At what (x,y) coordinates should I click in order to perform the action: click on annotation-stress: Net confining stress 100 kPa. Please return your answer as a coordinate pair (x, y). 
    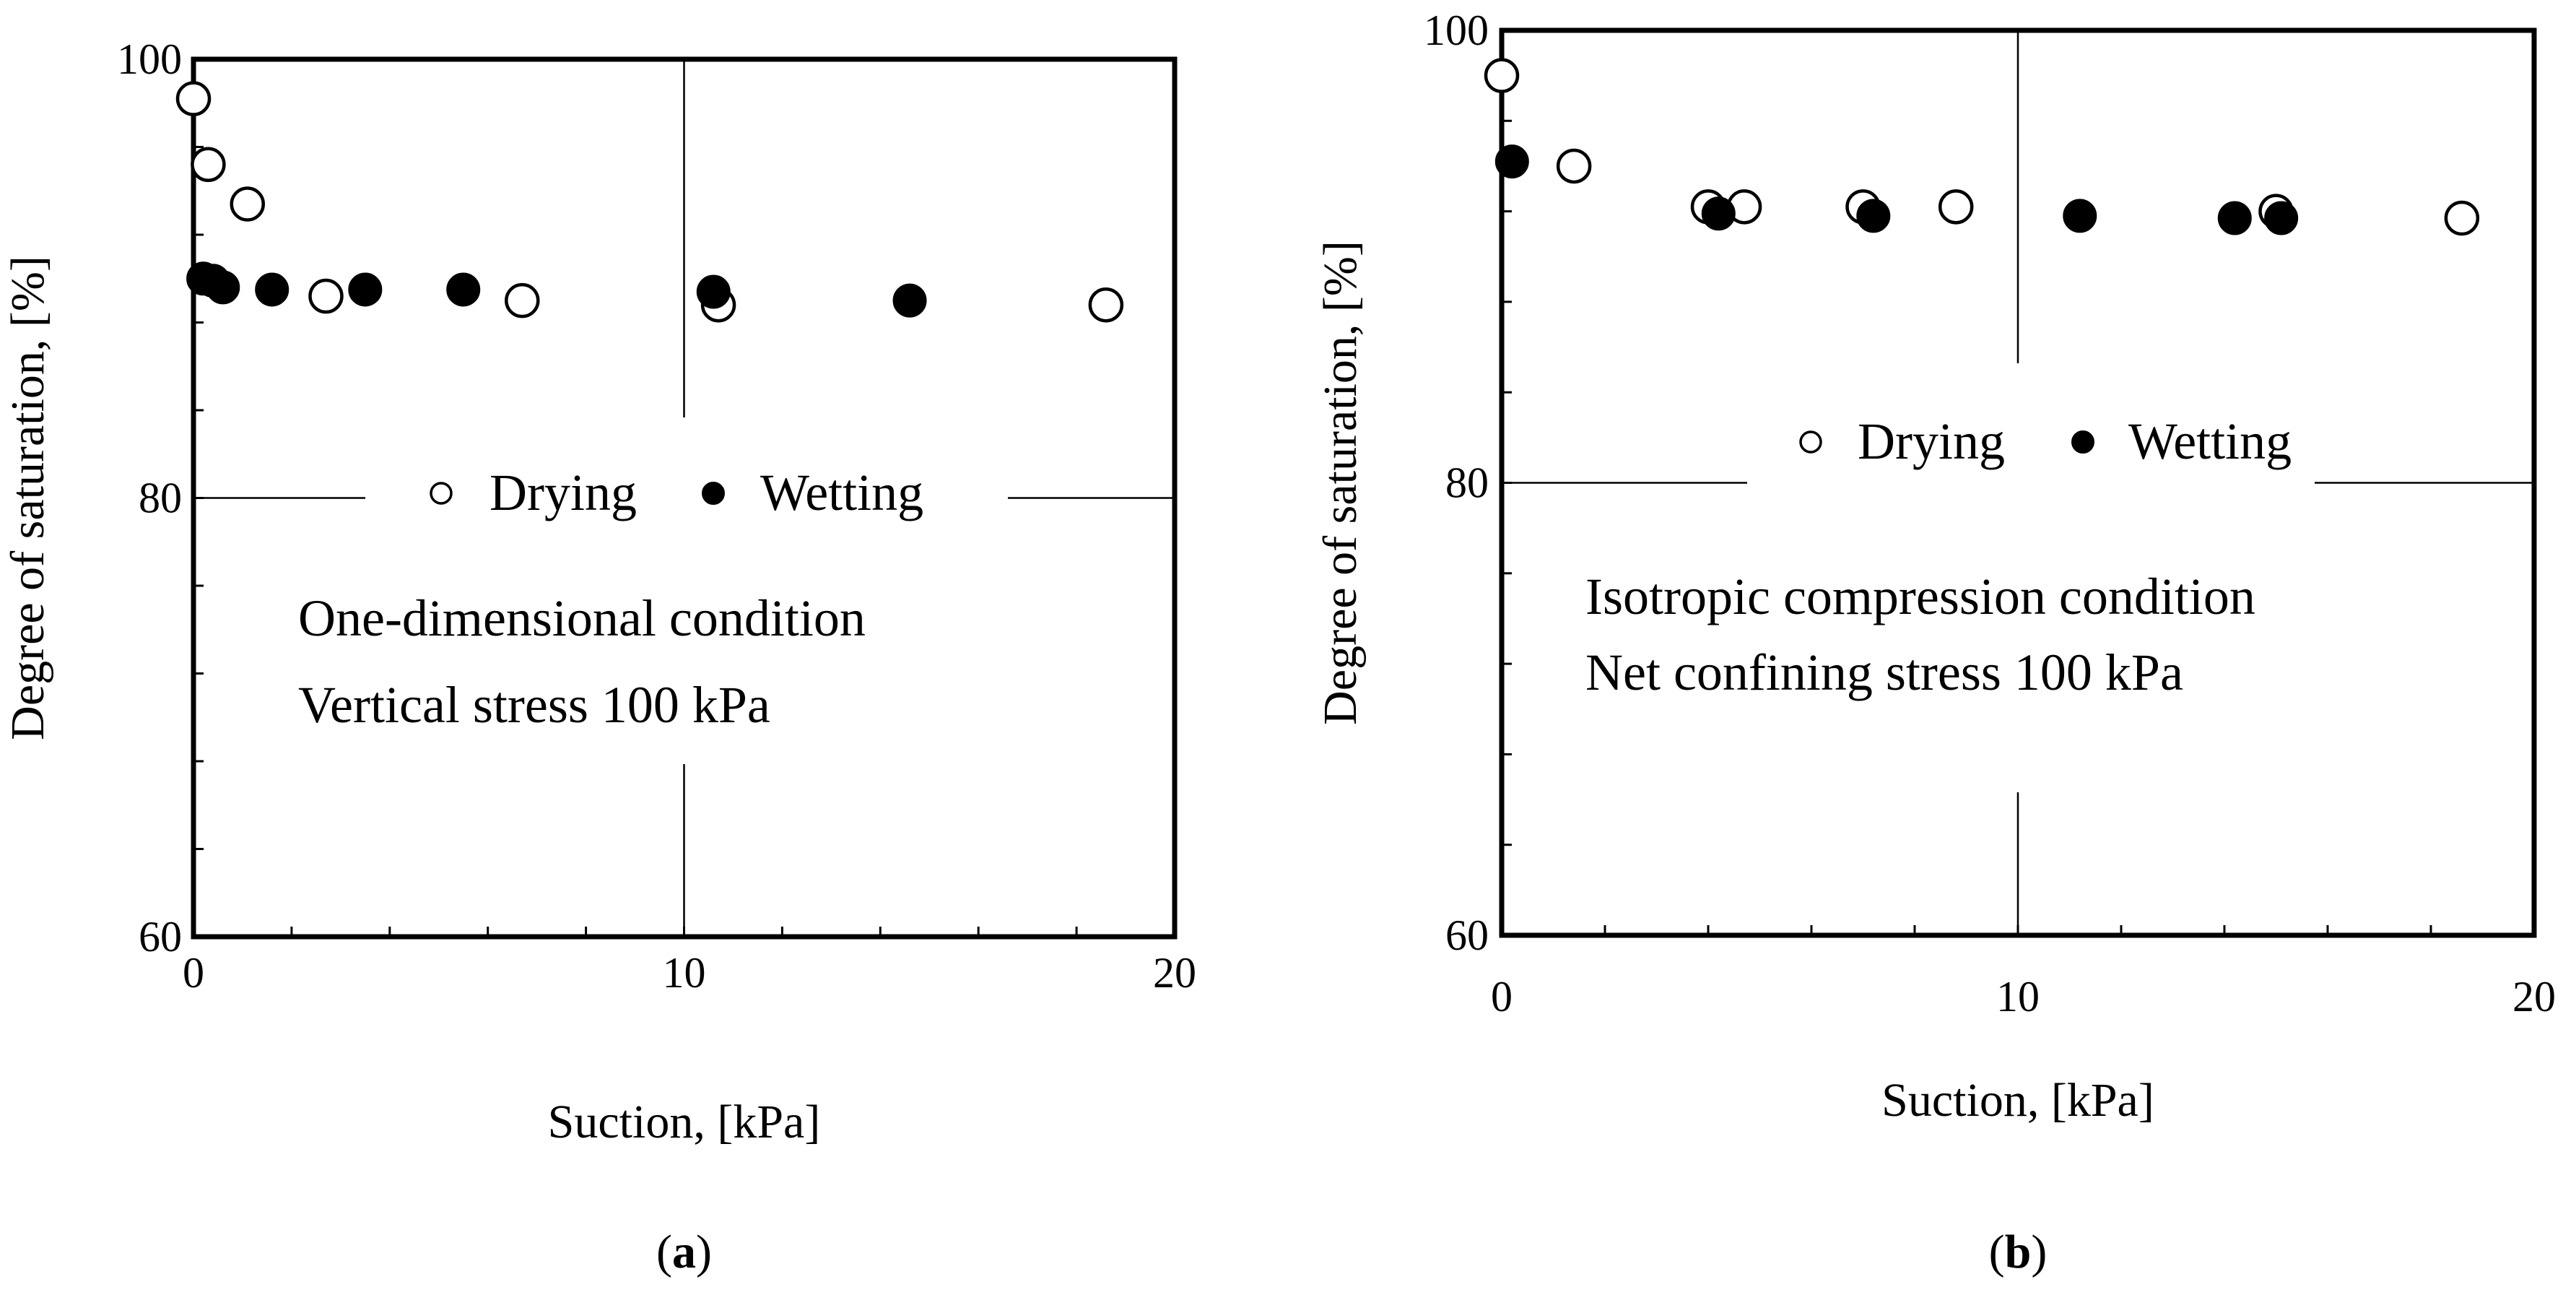
    Looking at the image, I should click on (1884, 672).